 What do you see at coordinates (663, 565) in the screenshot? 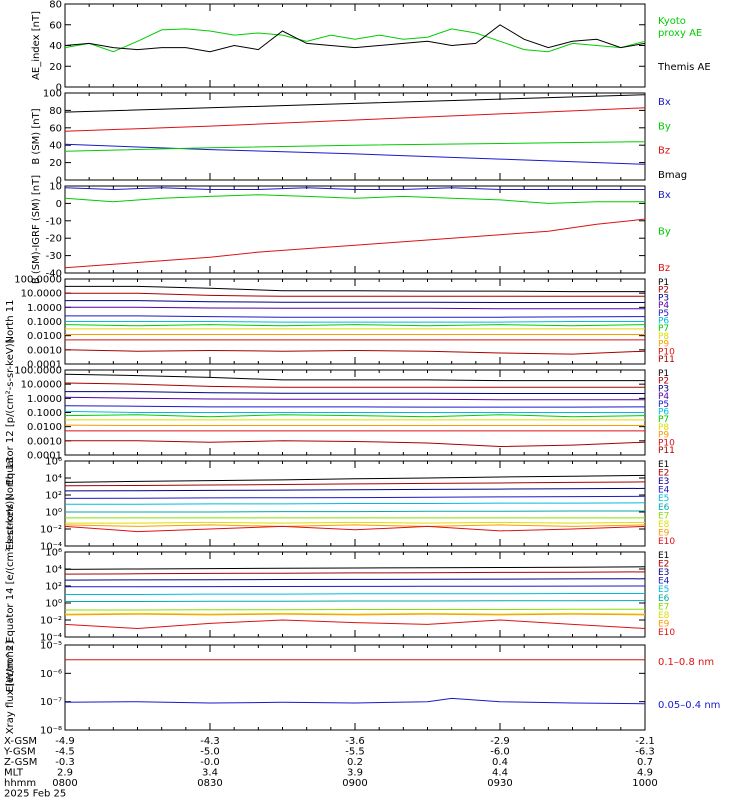
I see `legend-label: E2` at bounding box center [663, 565].